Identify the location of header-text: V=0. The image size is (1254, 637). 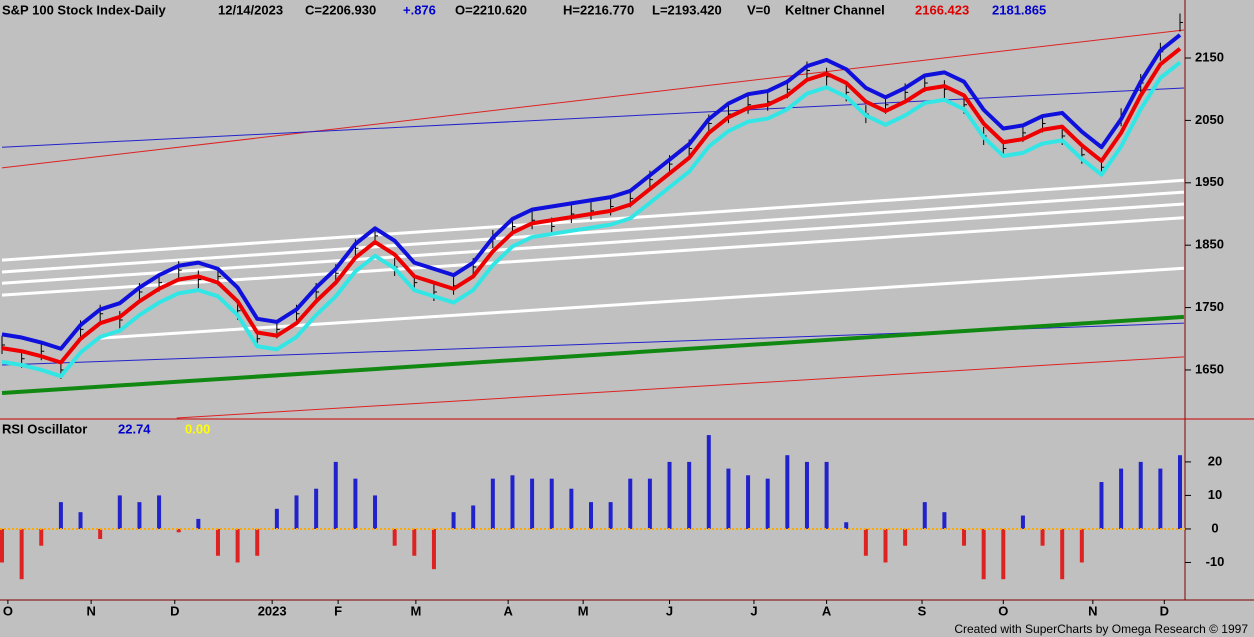
(759, 9).